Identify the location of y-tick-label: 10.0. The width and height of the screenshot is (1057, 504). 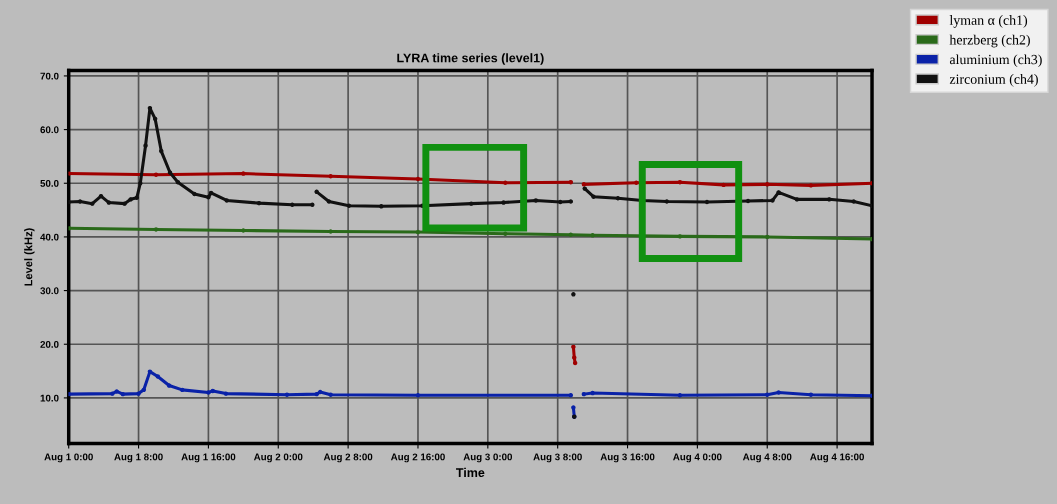
(49, 398).